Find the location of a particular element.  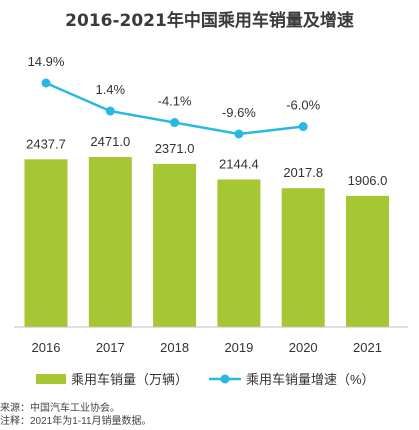

x-tick-label-2016: 2016 is located at coordinates (46, 347).